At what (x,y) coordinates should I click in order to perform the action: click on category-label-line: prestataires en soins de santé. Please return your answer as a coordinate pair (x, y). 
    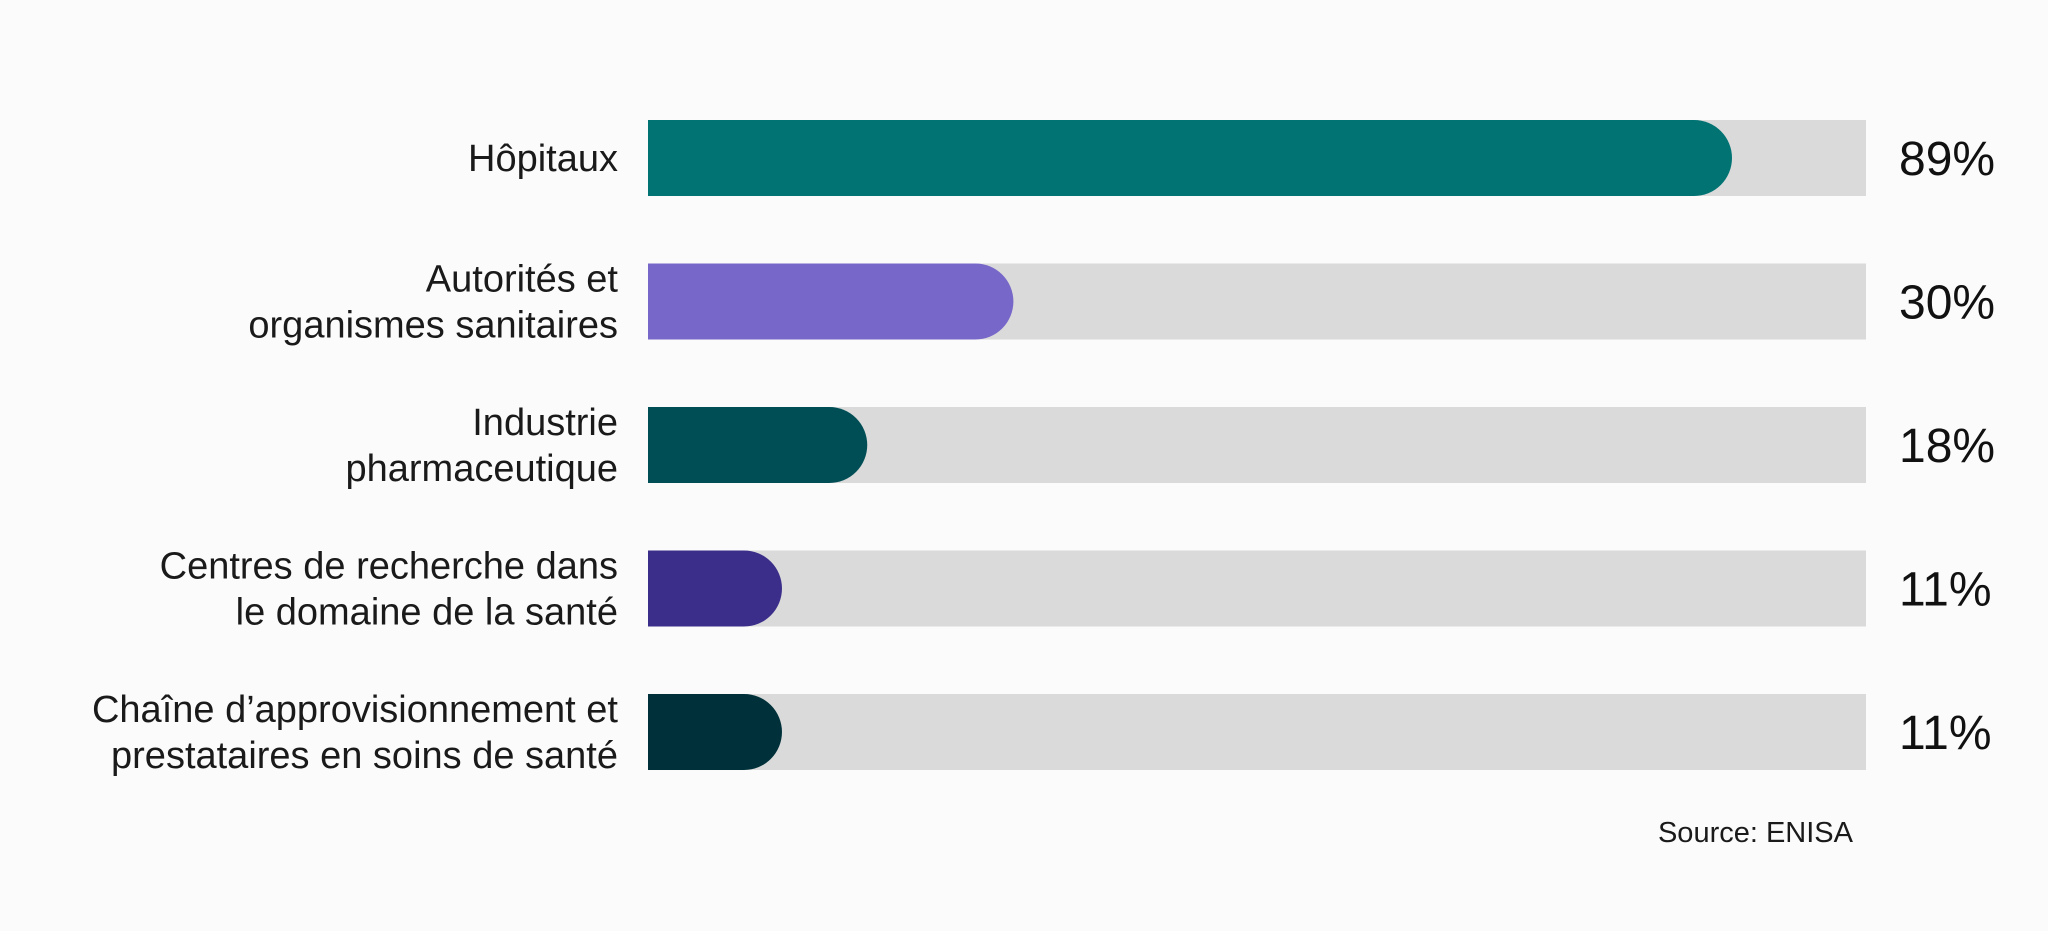
    Looking at the image, I should click on (364, 756).